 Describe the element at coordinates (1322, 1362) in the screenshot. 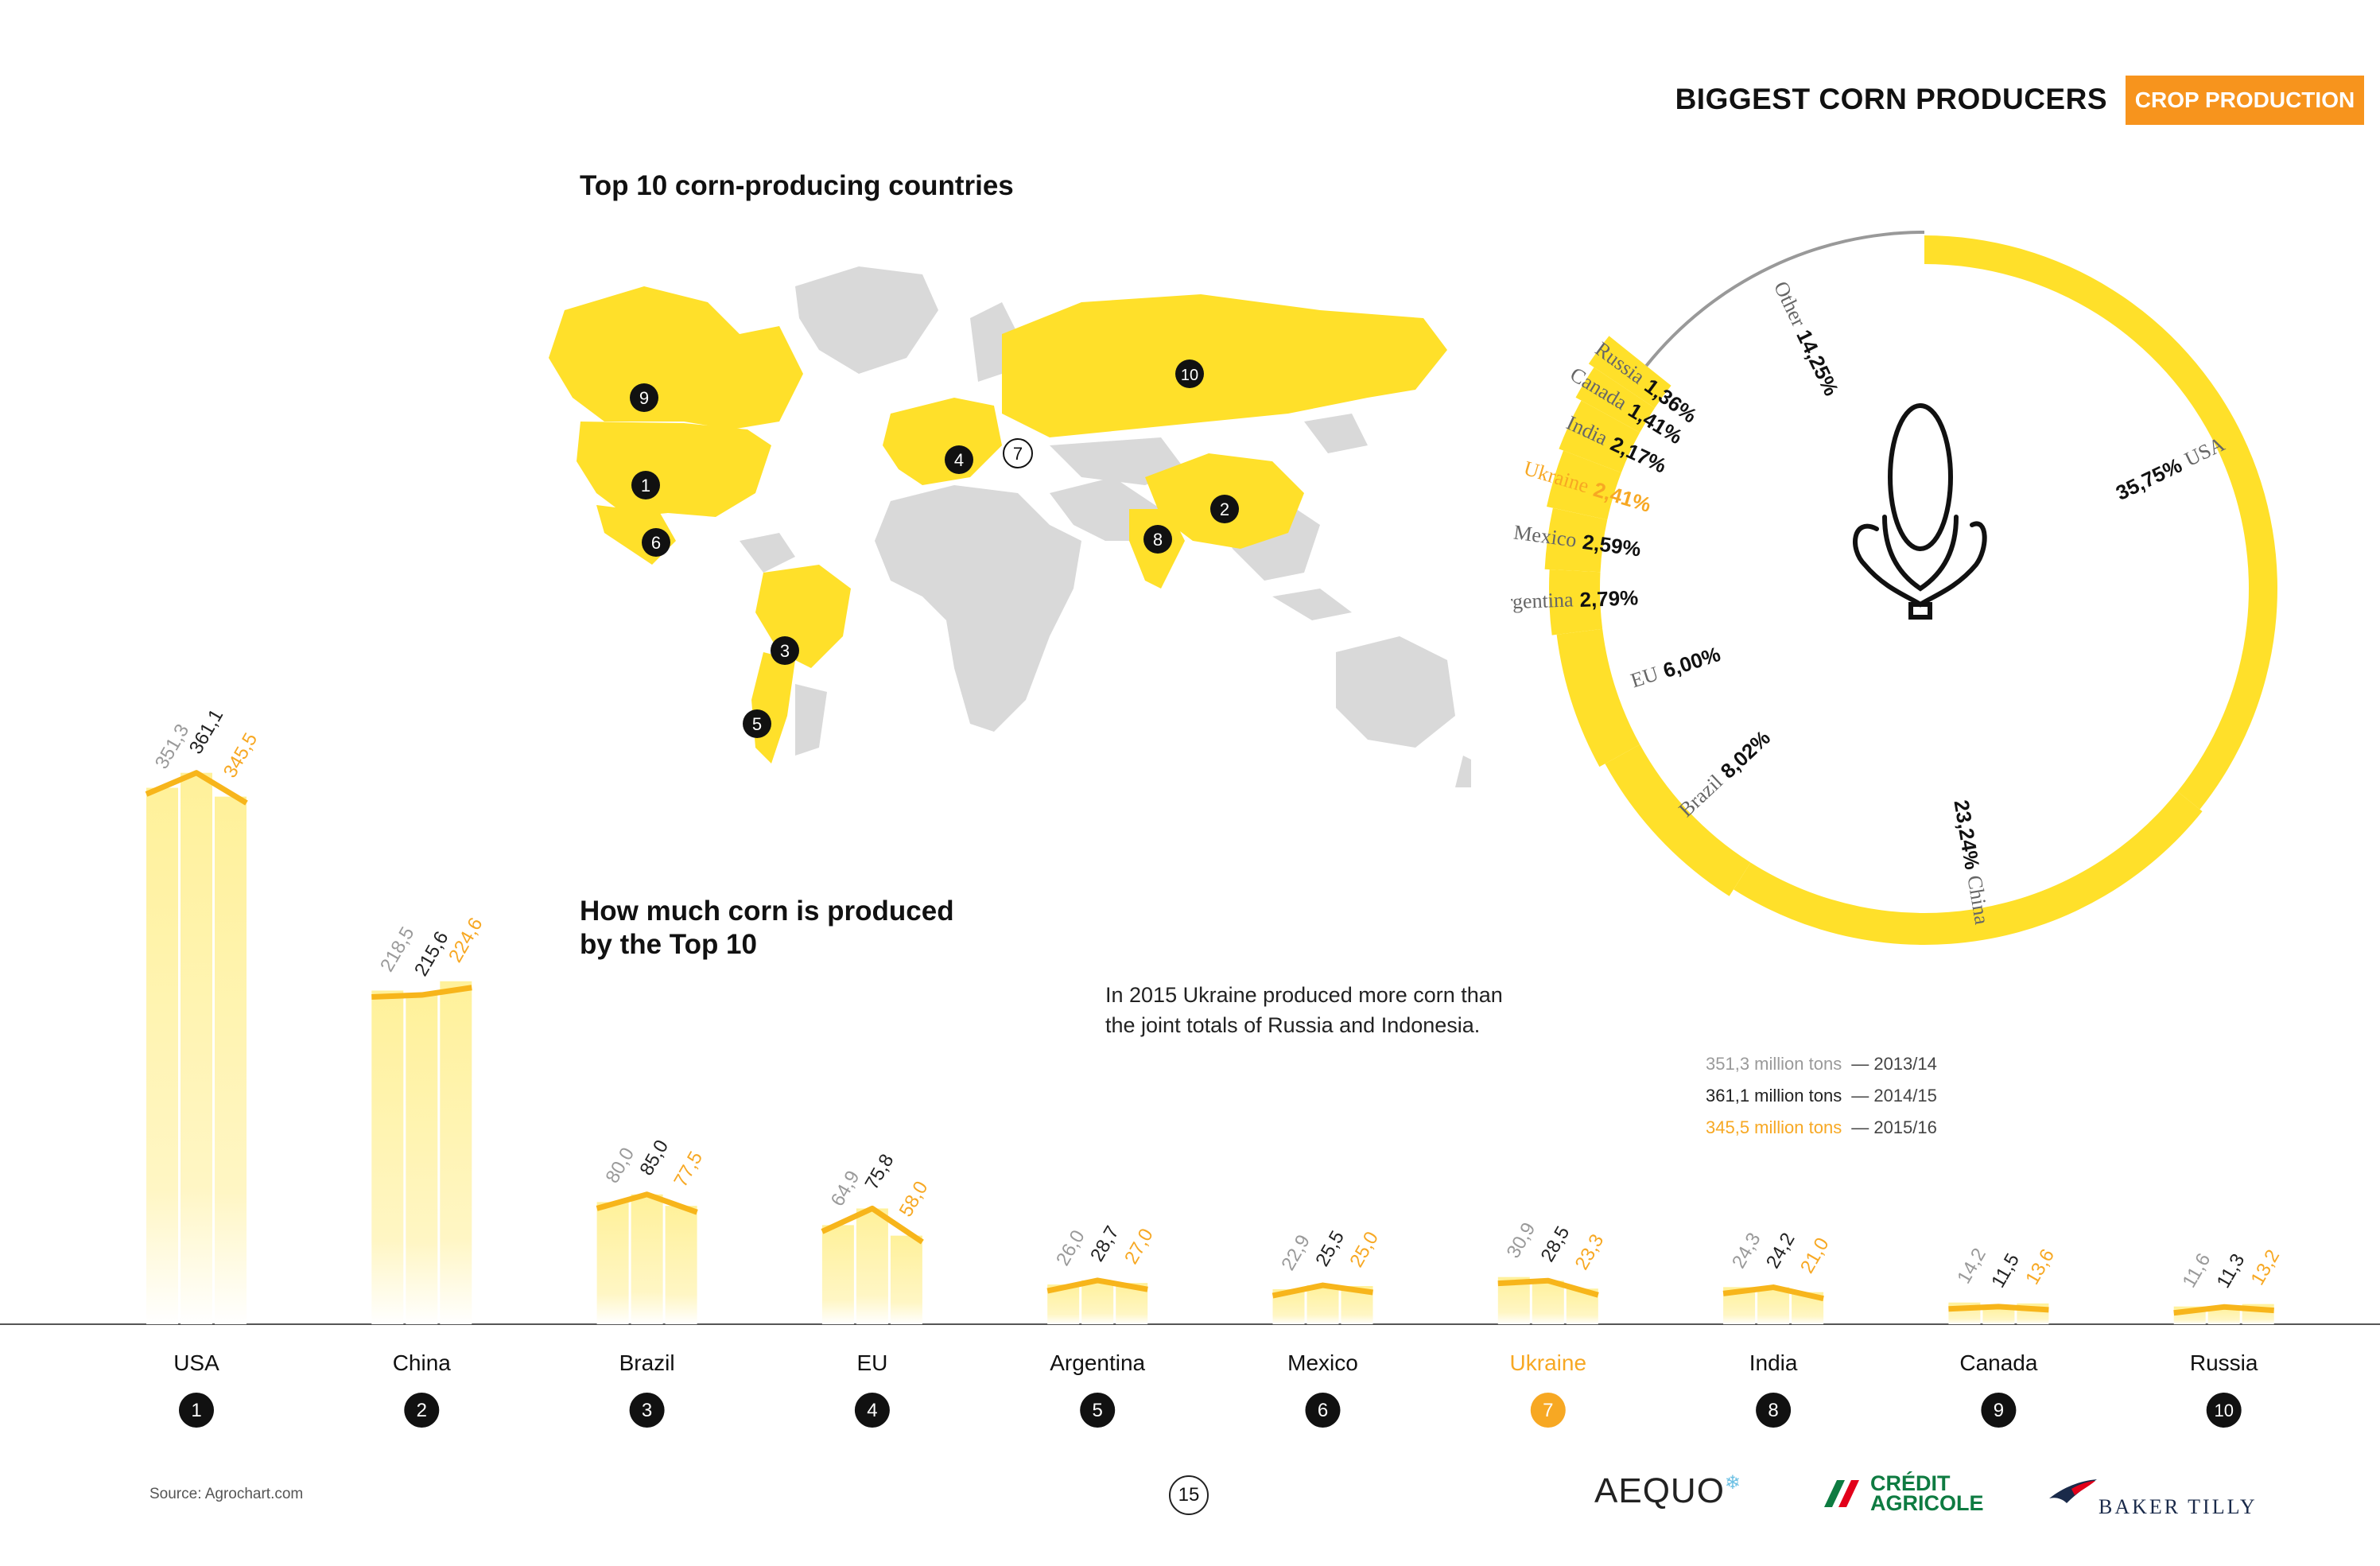

I see `category-label: Mexico` at that location.